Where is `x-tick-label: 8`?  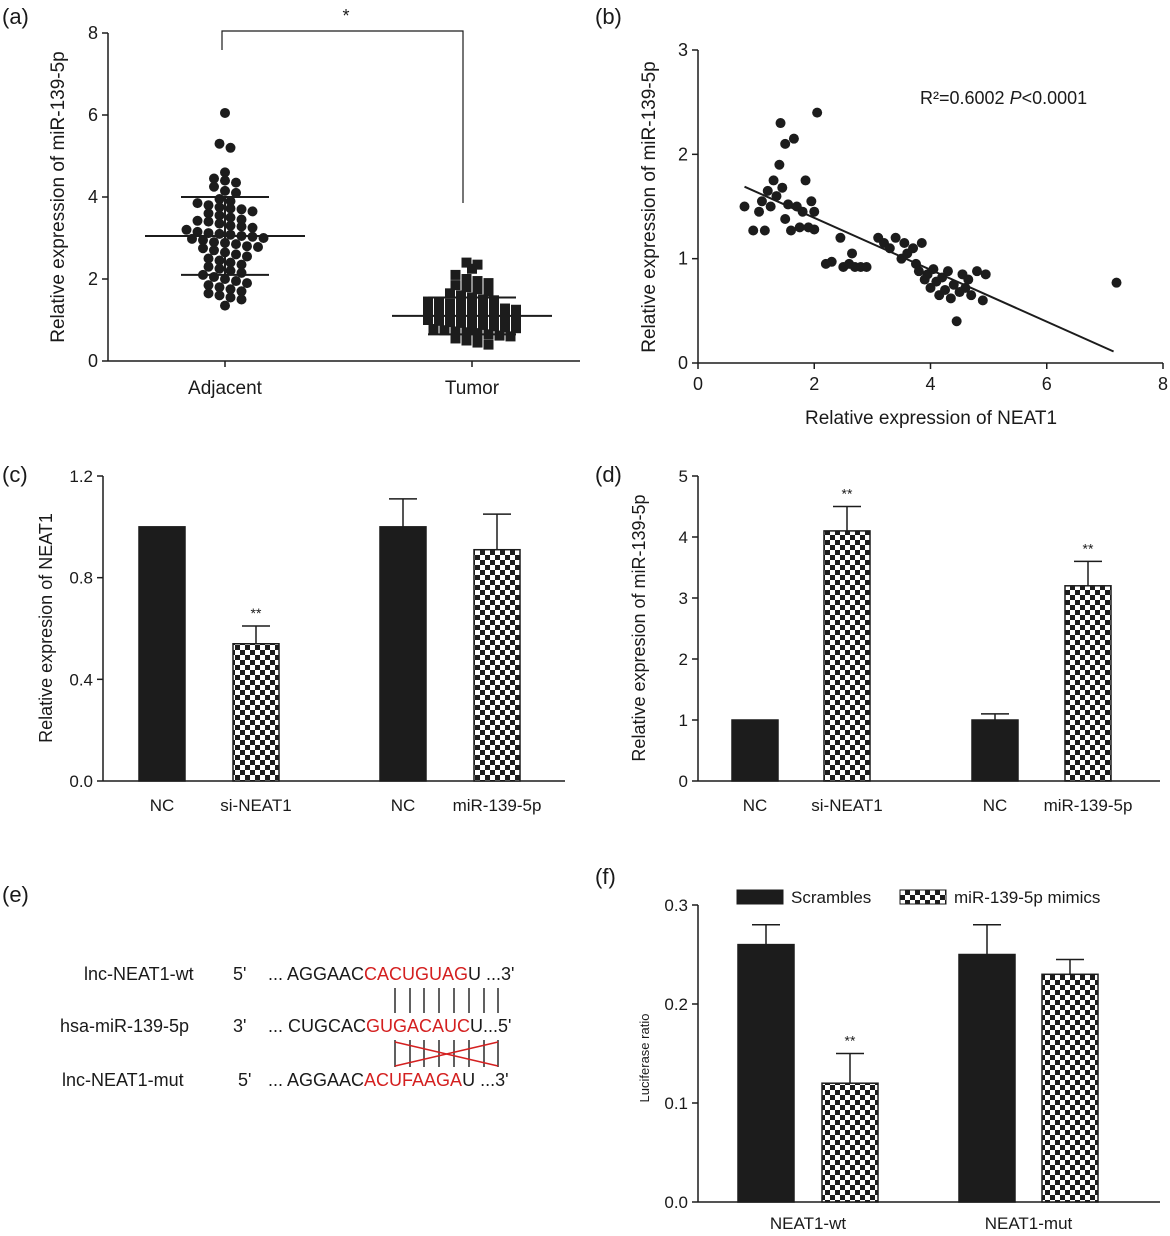 x-tick-label: 8 is located at coordinates (1163, 384).